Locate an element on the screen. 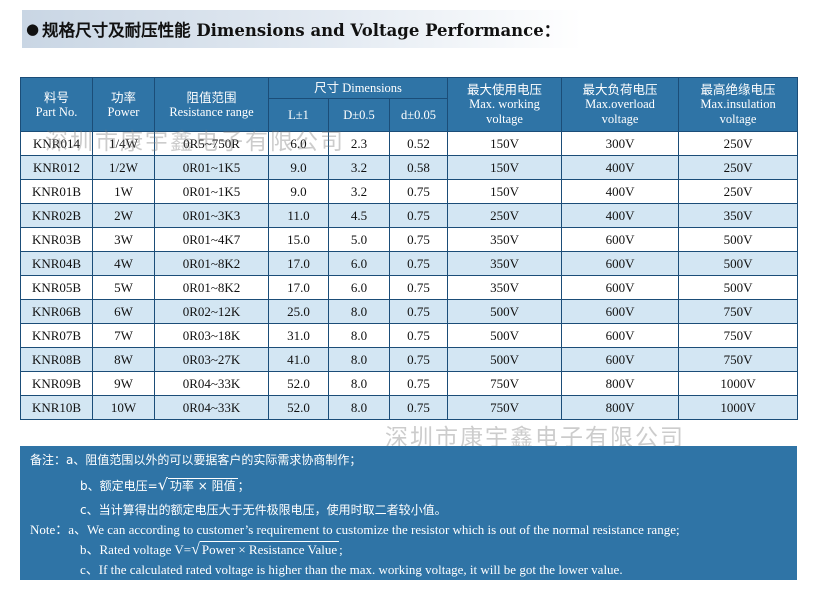 The image size is (817, 597). cell-part-no: KNR03B is located at coordinates (56, 239).